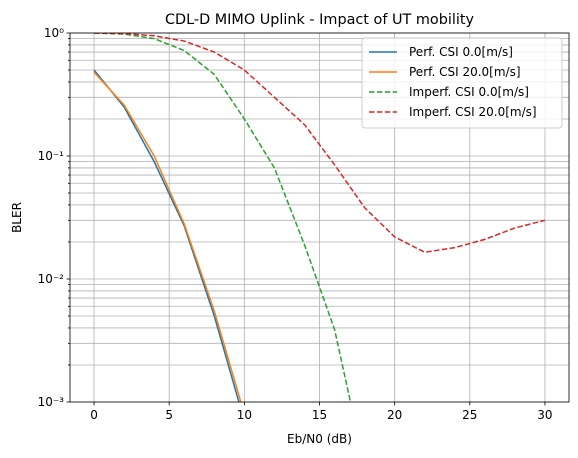 The height and width of the screenshot is (458, 578). I want to click on legend-label: Perf. CSI 20.0[m/s], so click(465, 72).